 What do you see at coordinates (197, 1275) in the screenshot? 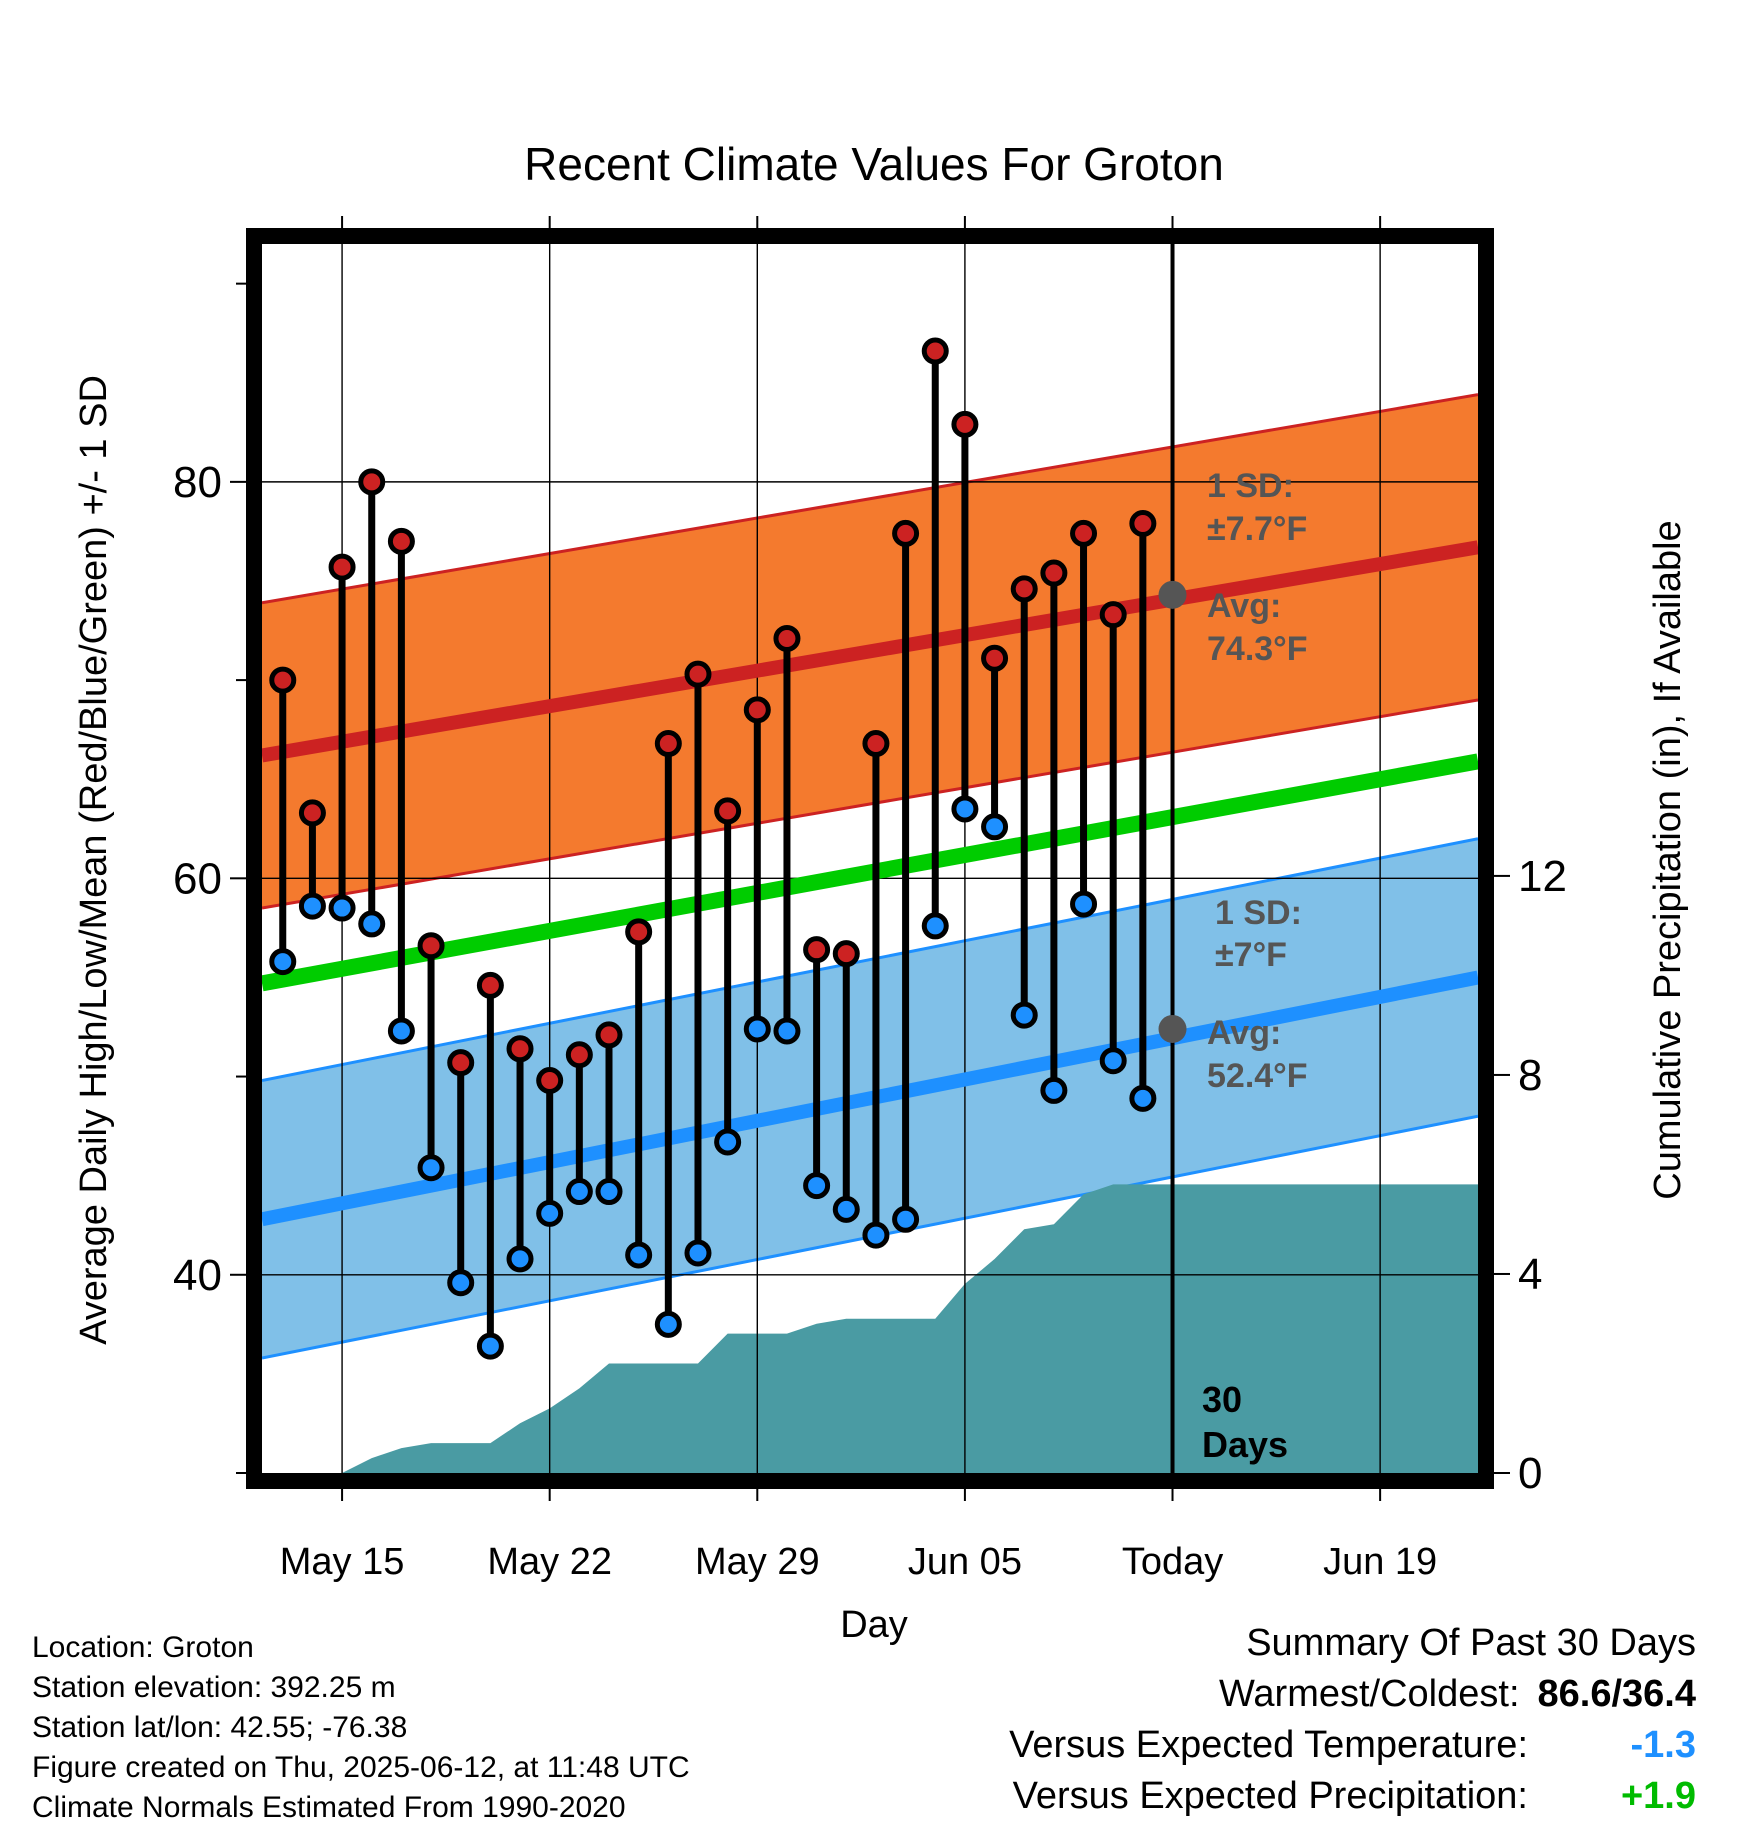
I see `y-tick-label: 40` at bounding box center [197, 1275].